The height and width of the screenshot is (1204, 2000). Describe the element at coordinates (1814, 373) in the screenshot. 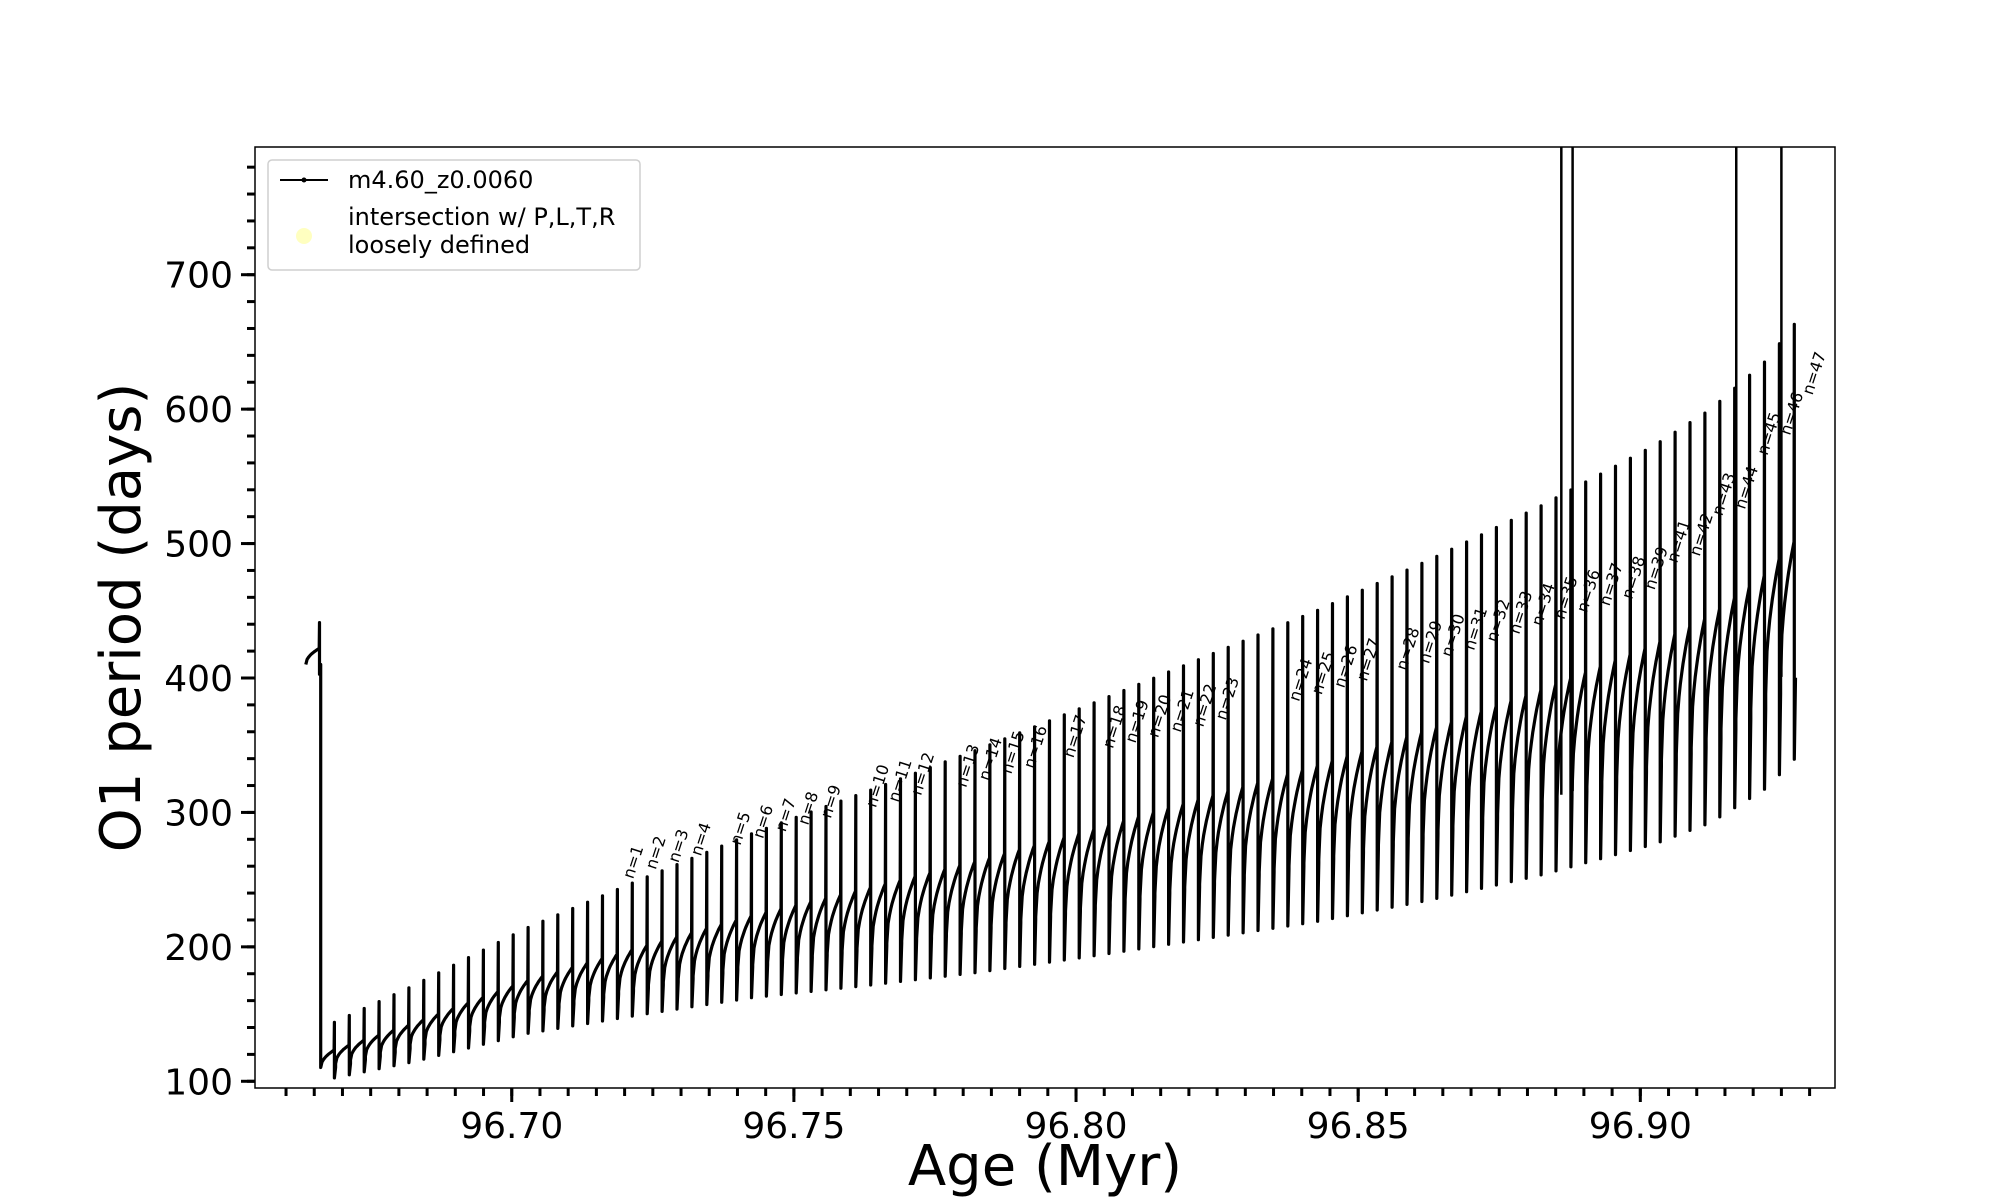

I see `pulse-label: n=47` at that location.